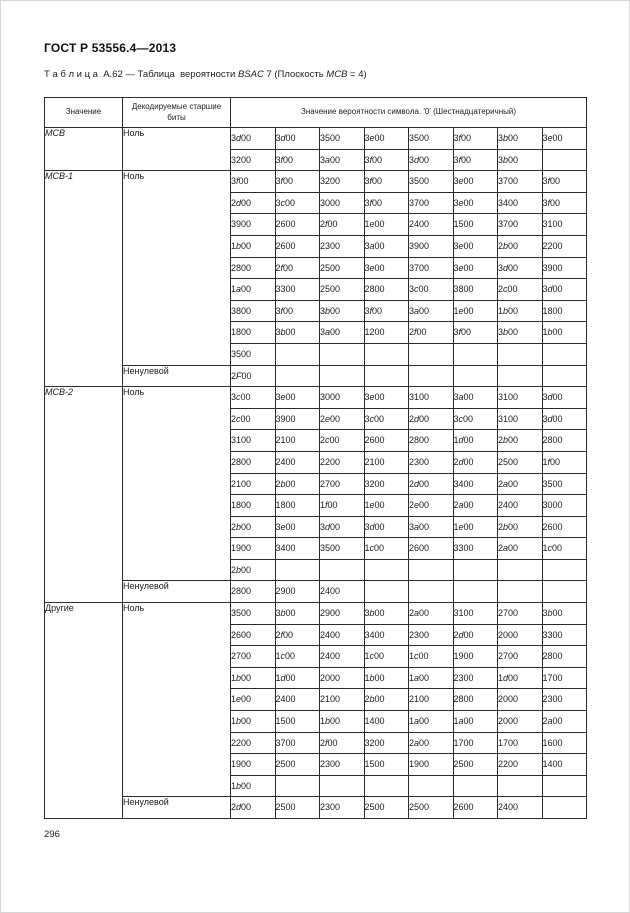 The height and width of the screenshot is (913, 630). I want to click on probability-cell: 2F00, so click(253, 376).